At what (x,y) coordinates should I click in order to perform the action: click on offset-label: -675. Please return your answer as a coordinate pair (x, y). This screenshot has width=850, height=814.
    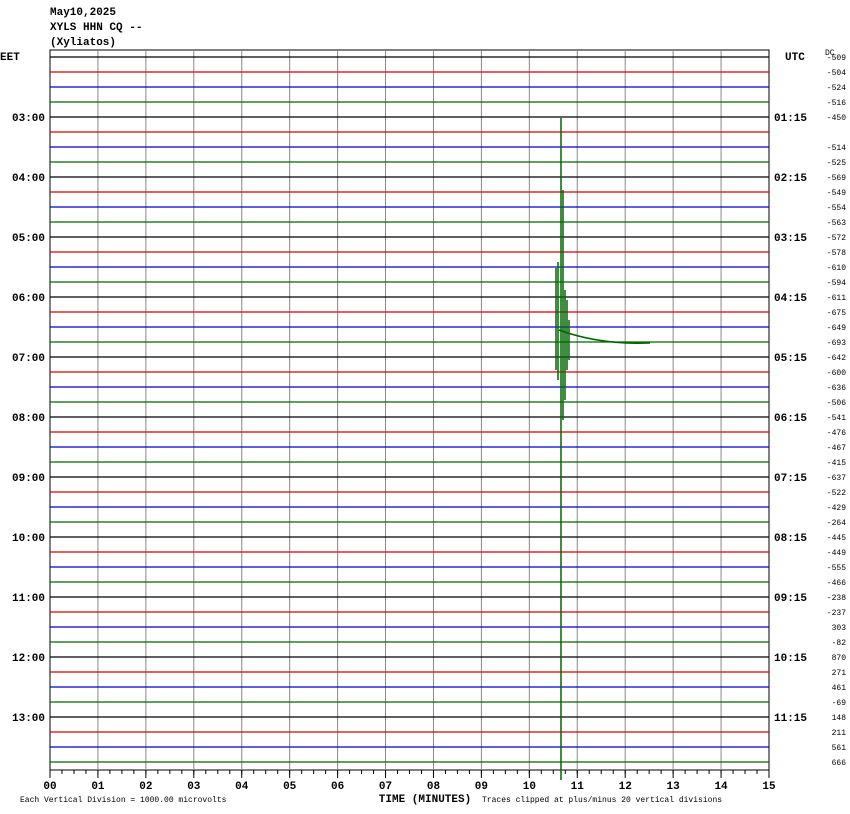
    Looking at the image, I should click on (836, 313).